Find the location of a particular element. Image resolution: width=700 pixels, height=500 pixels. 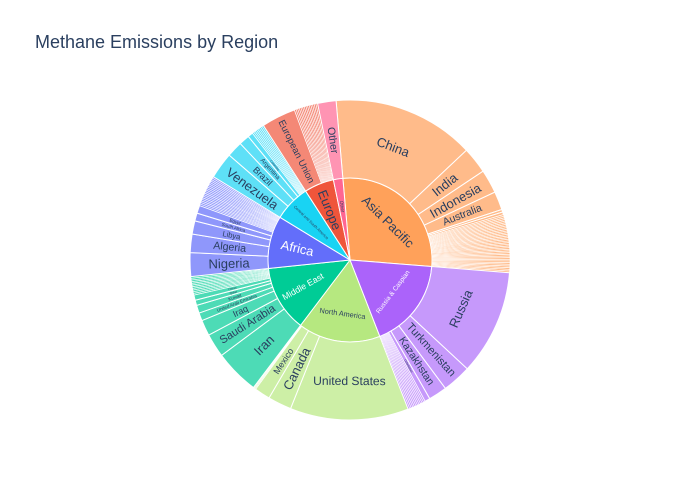

country-wedge-other is located at coordinates (330, 140).